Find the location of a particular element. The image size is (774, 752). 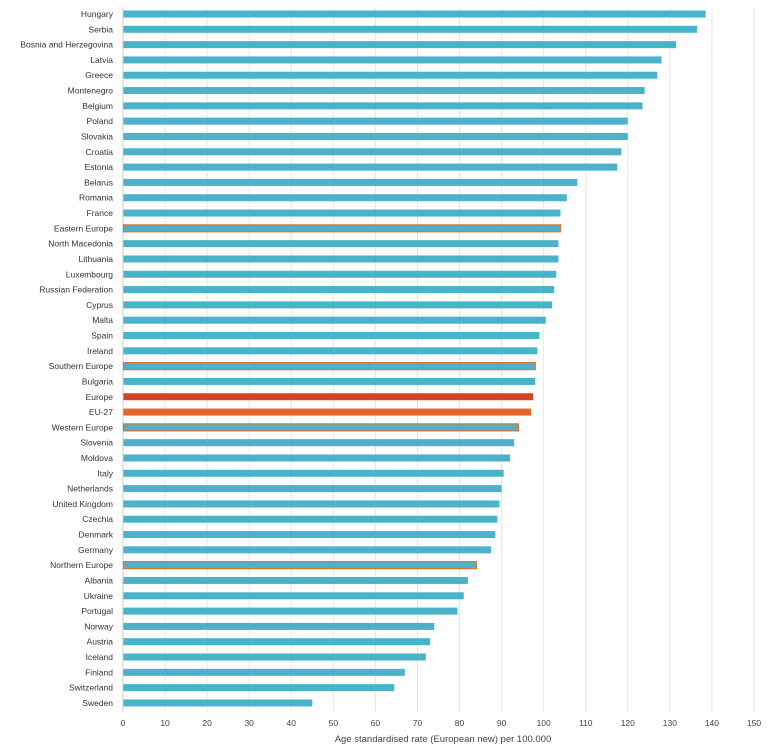

category-label: Ireland is located at coordinates (100, 351).